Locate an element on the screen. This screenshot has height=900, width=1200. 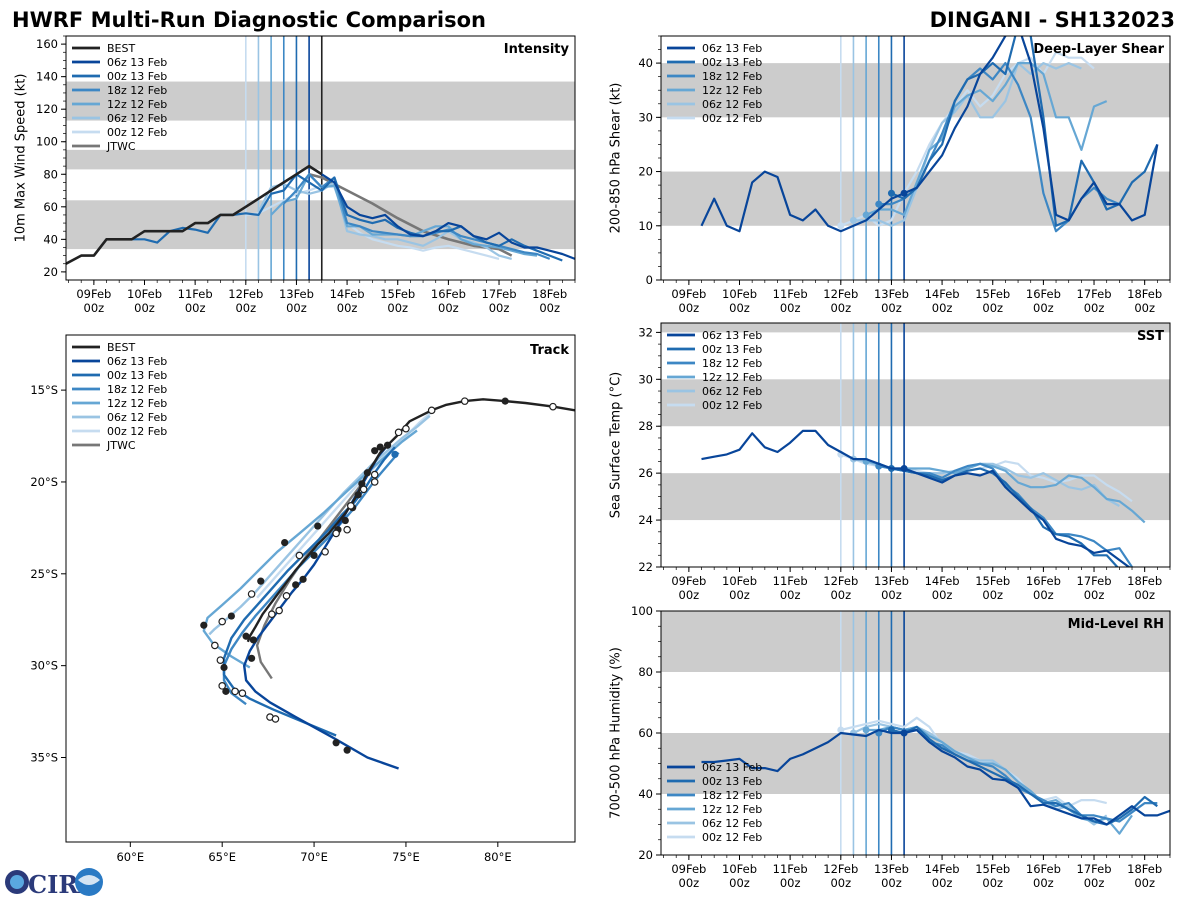
ytick-label-26: 26 is located at coordinates (645, 473).